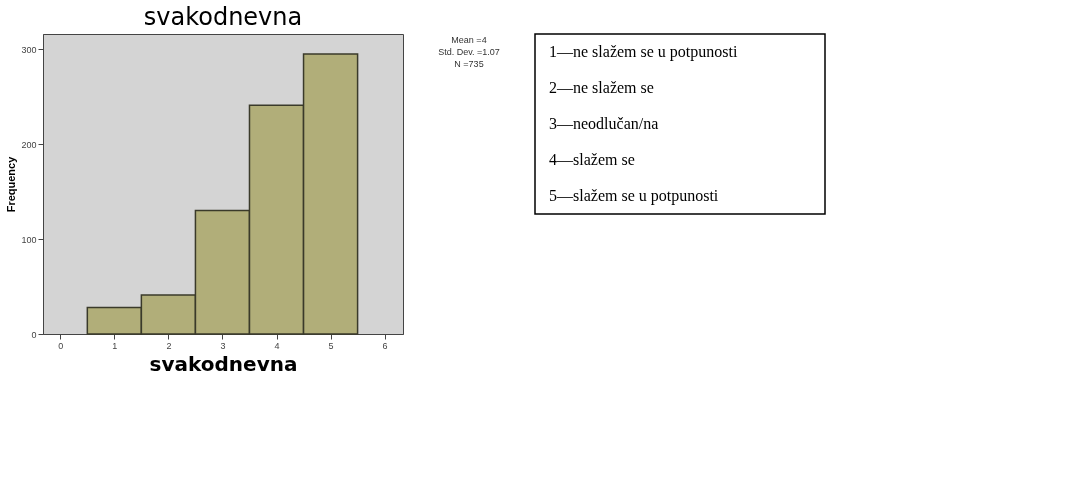  What do you see at coordinates (634, 196) in the screenshot?
I see `text: 5—slažem se u potpunosti` at bounding box center [634, 196].